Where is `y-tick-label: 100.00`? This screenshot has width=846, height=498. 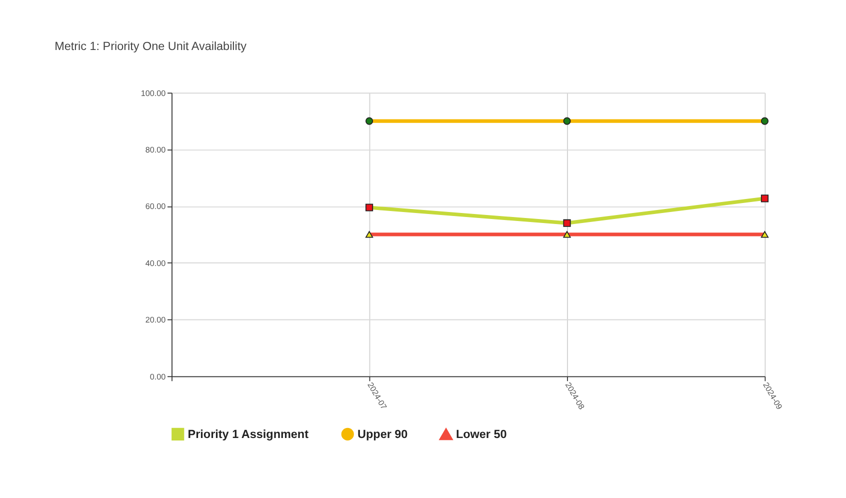
y-tick-label: 100.00 is located at coordinates (153, 93).